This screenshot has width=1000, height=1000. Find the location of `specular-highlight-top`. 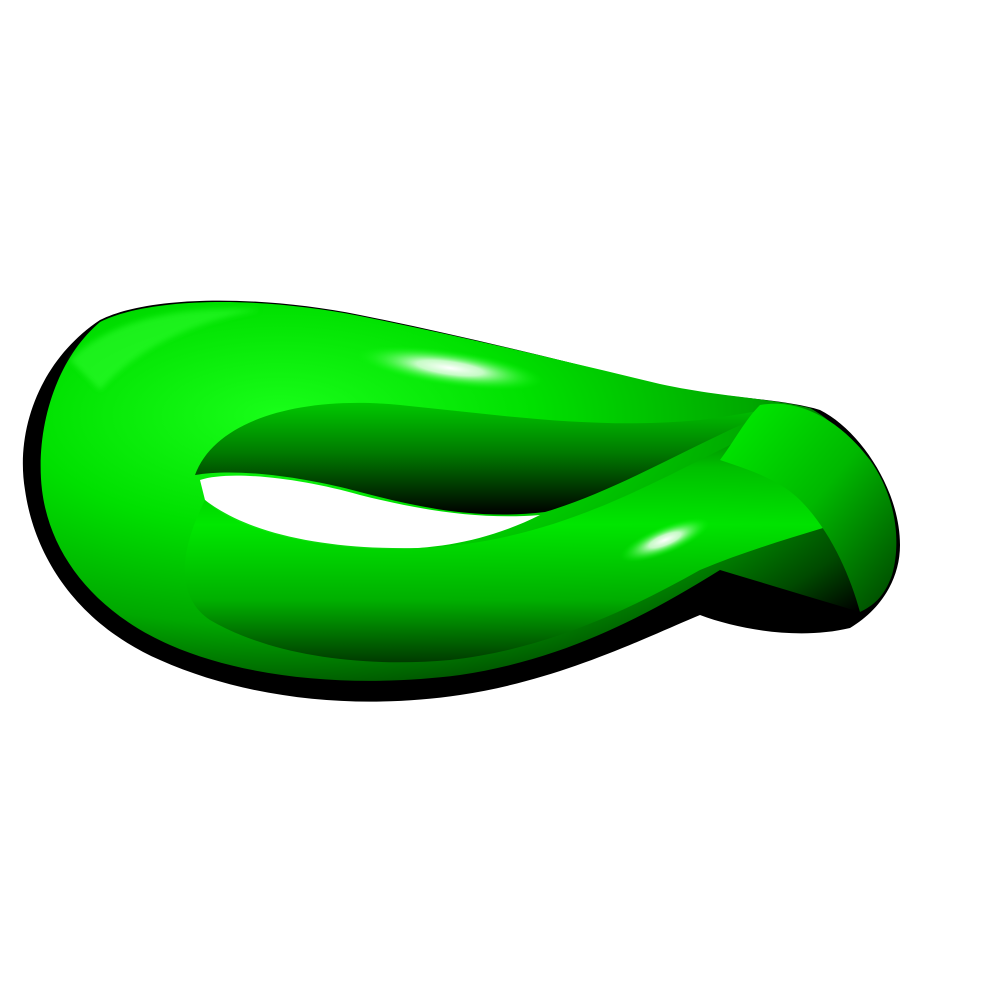

specular-highlight-top is located at coordinates (450, 368).